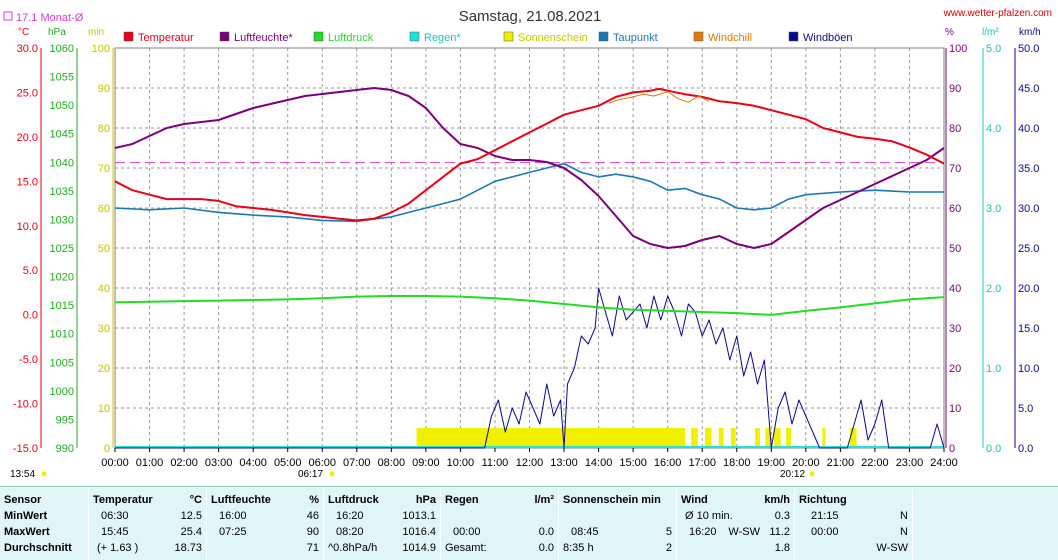 Image resolution: width=1058 pixels, height=560 pixels. I want to click on wind-max-val: 11.2, so click(779, 532).